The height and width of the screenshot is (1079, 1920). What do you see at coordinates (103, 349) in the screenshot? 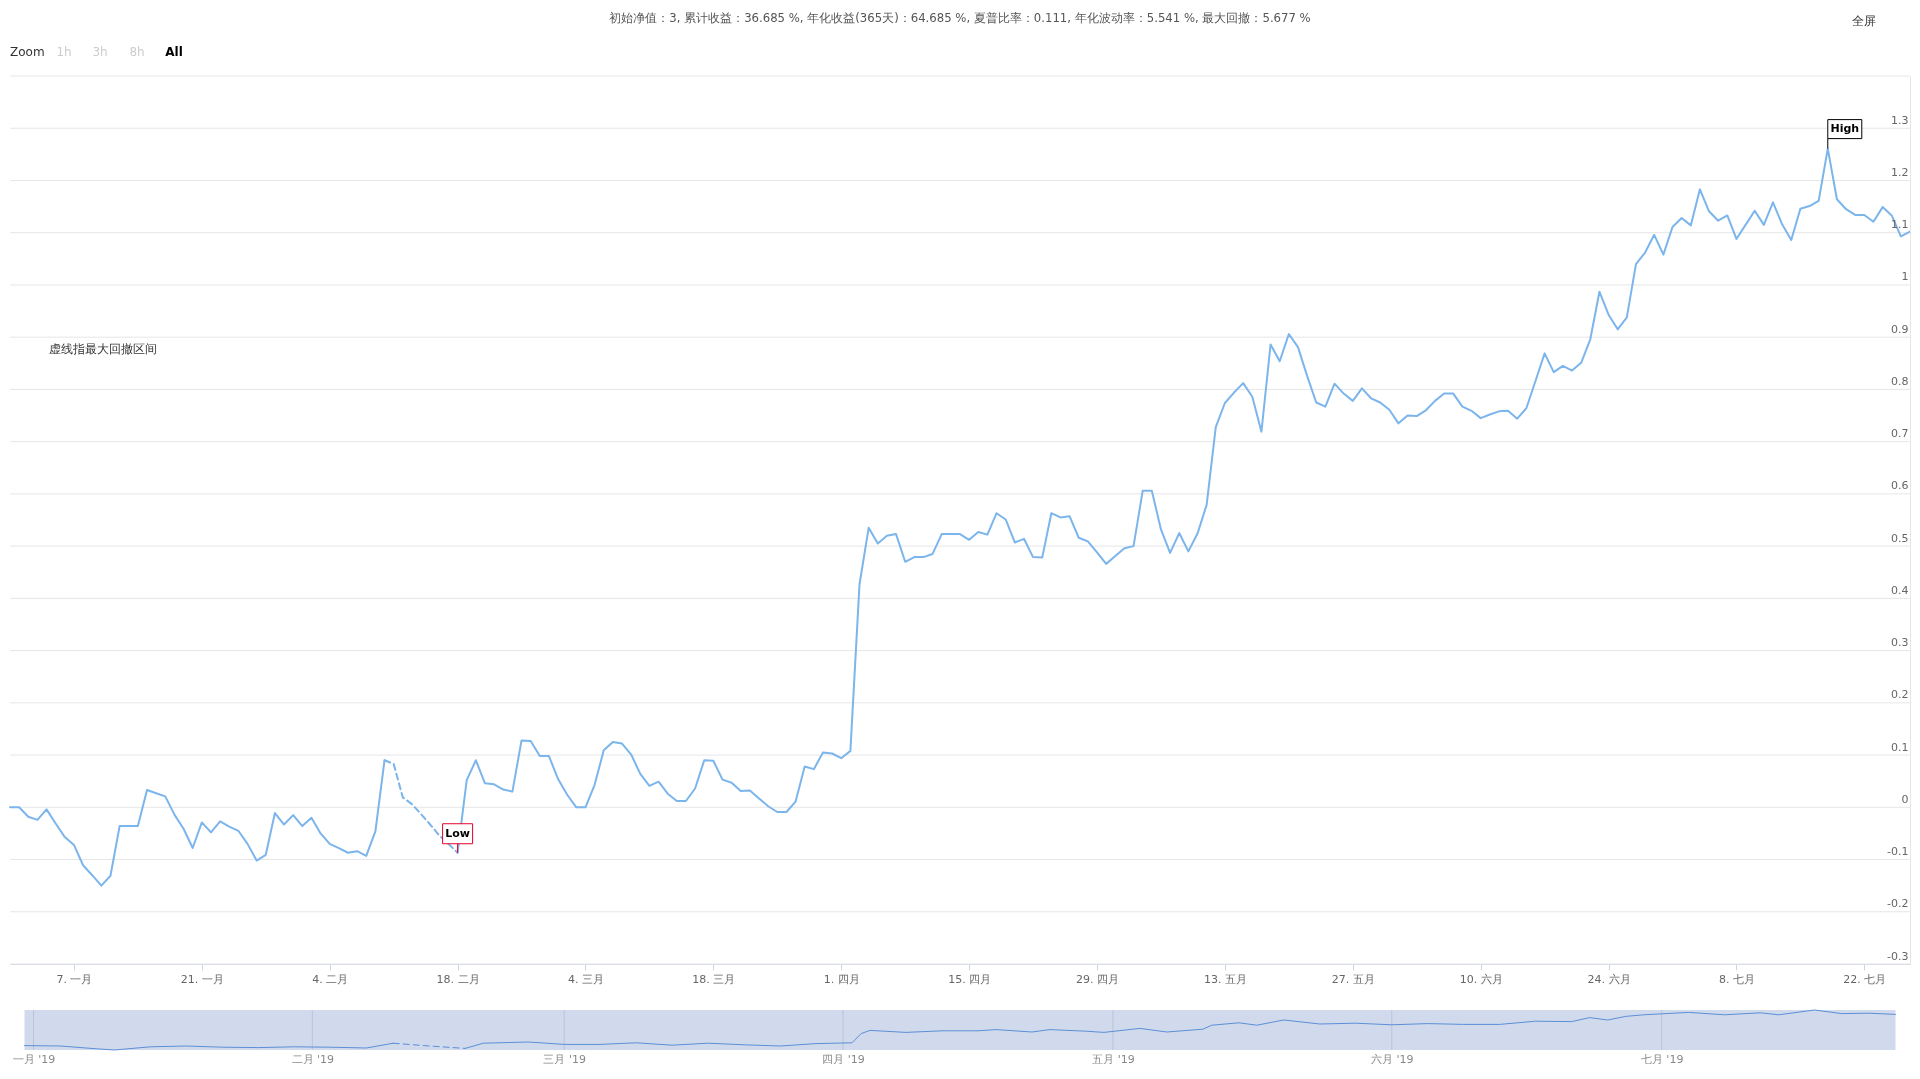
I see `annotation: 虚线指最大回撤区间` at bounding box center [103, 349].